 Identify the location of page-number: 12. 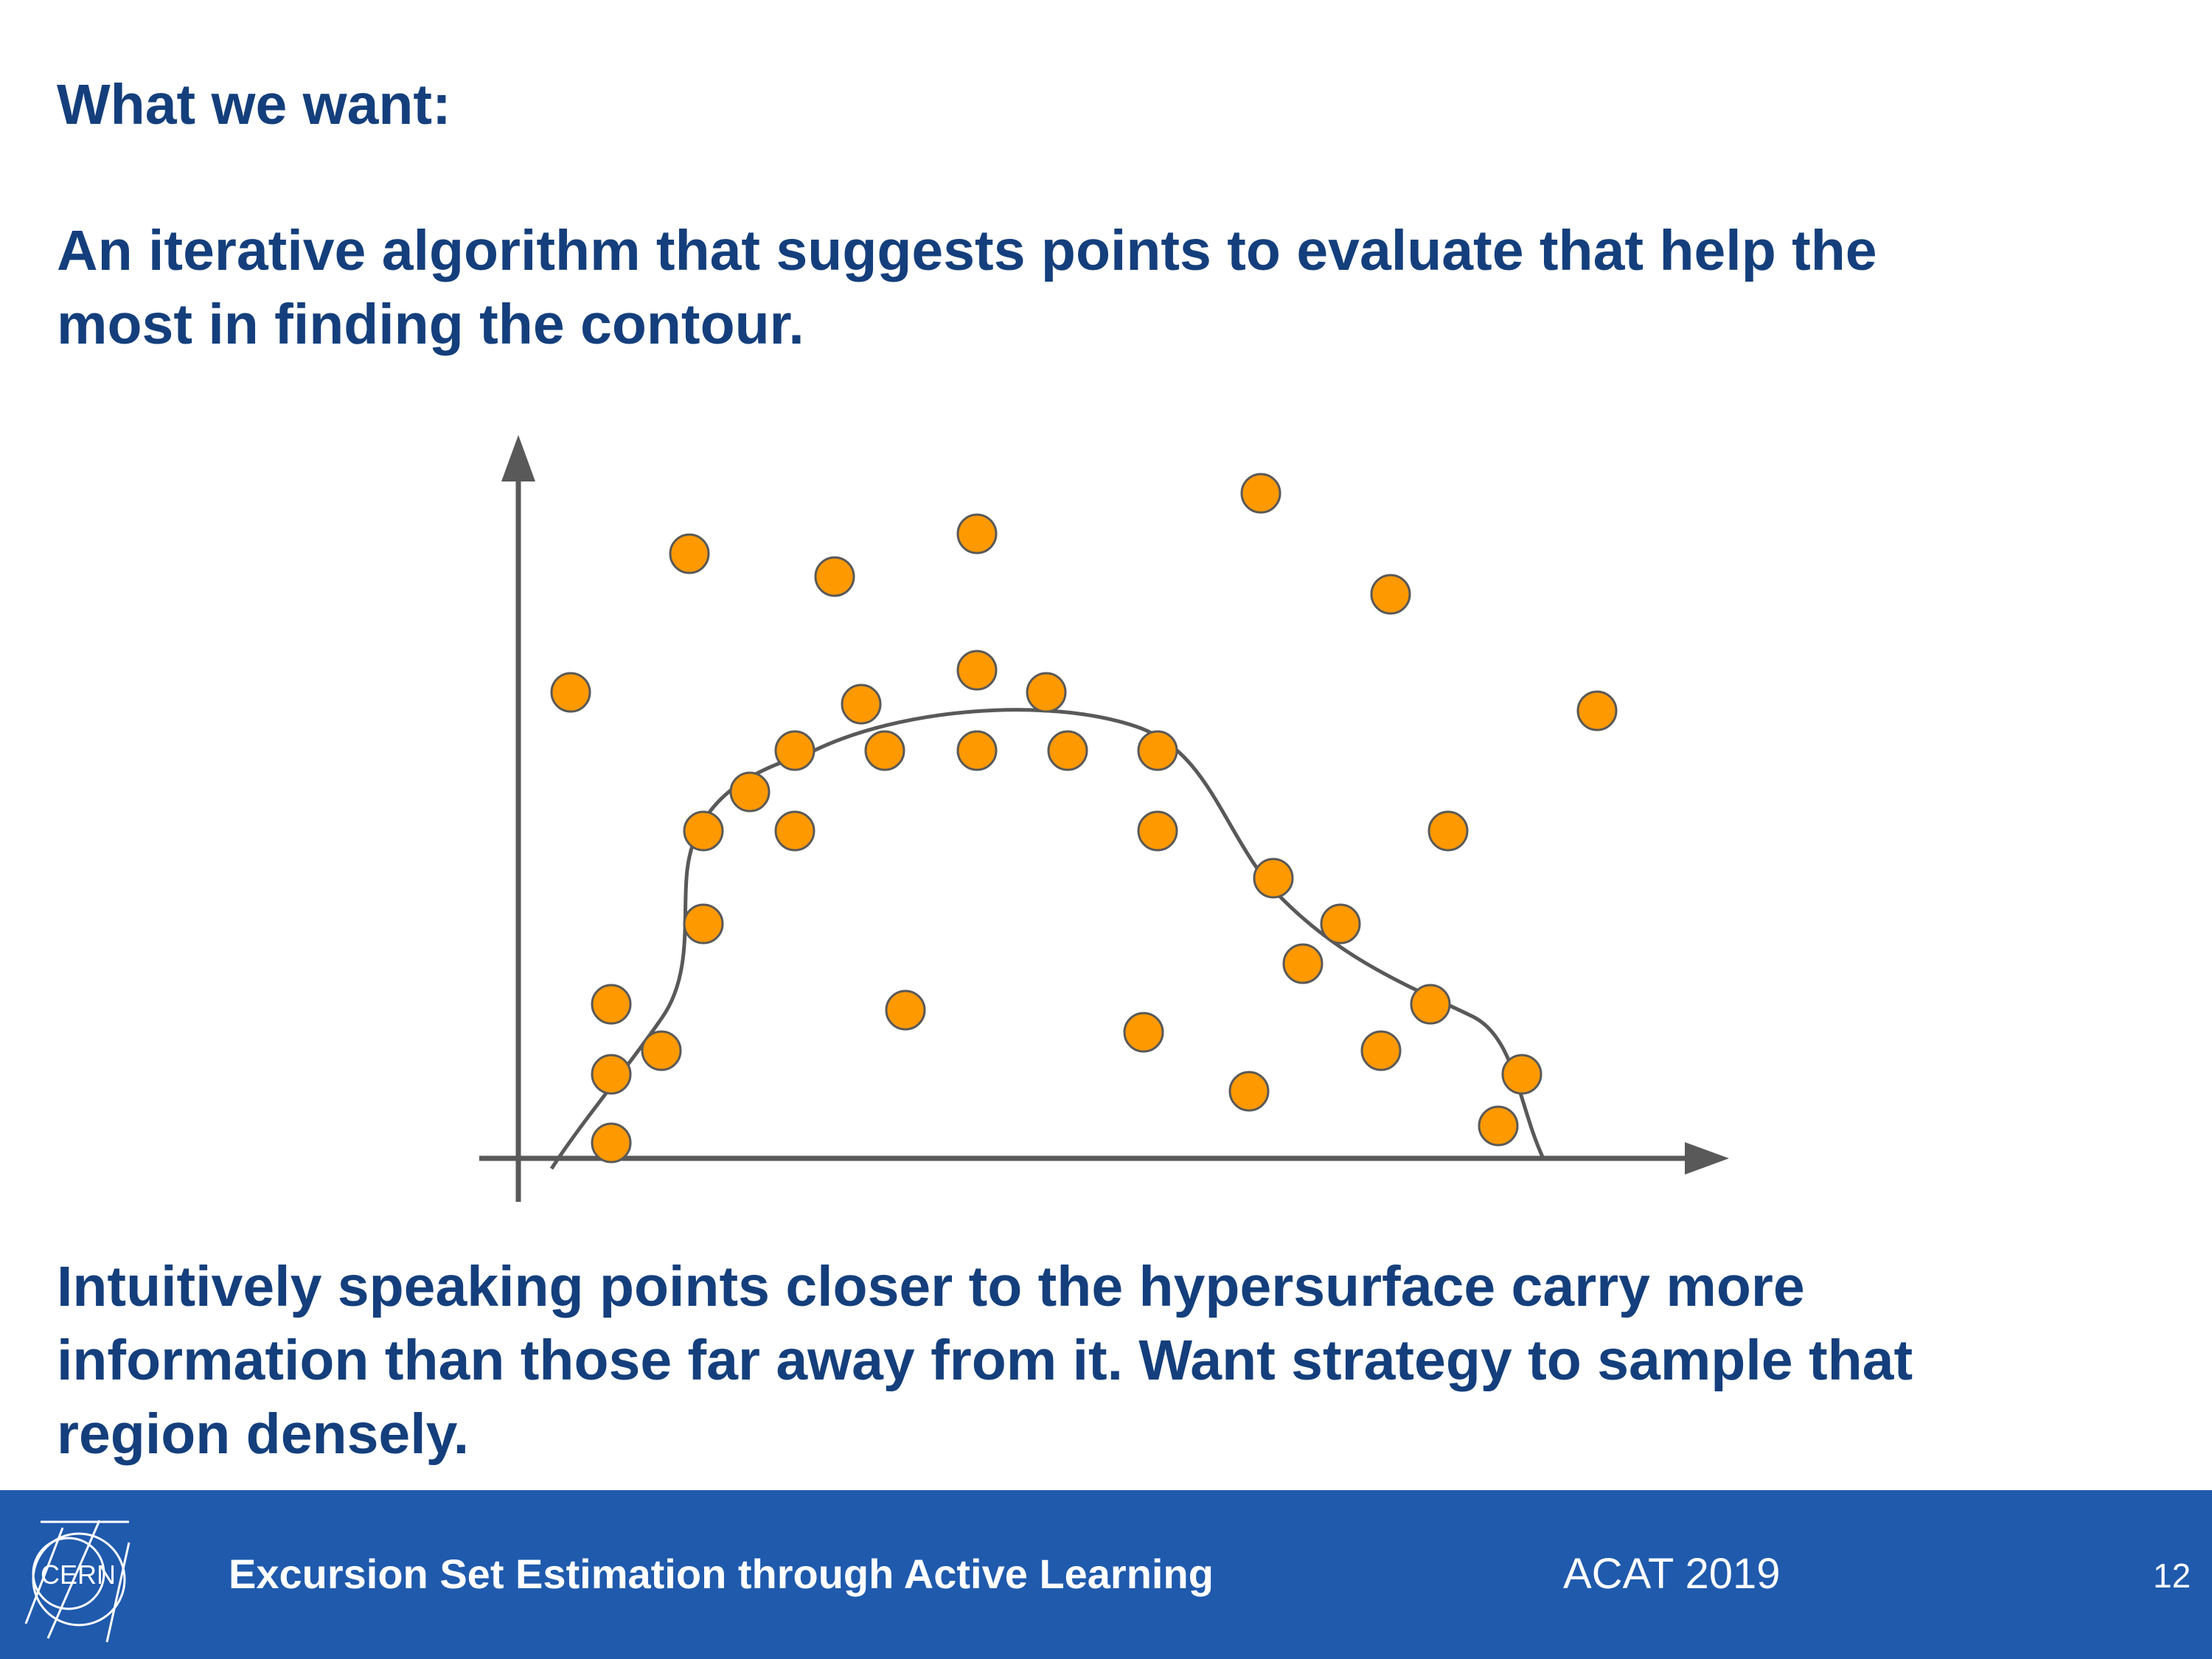
(2172, 1576).